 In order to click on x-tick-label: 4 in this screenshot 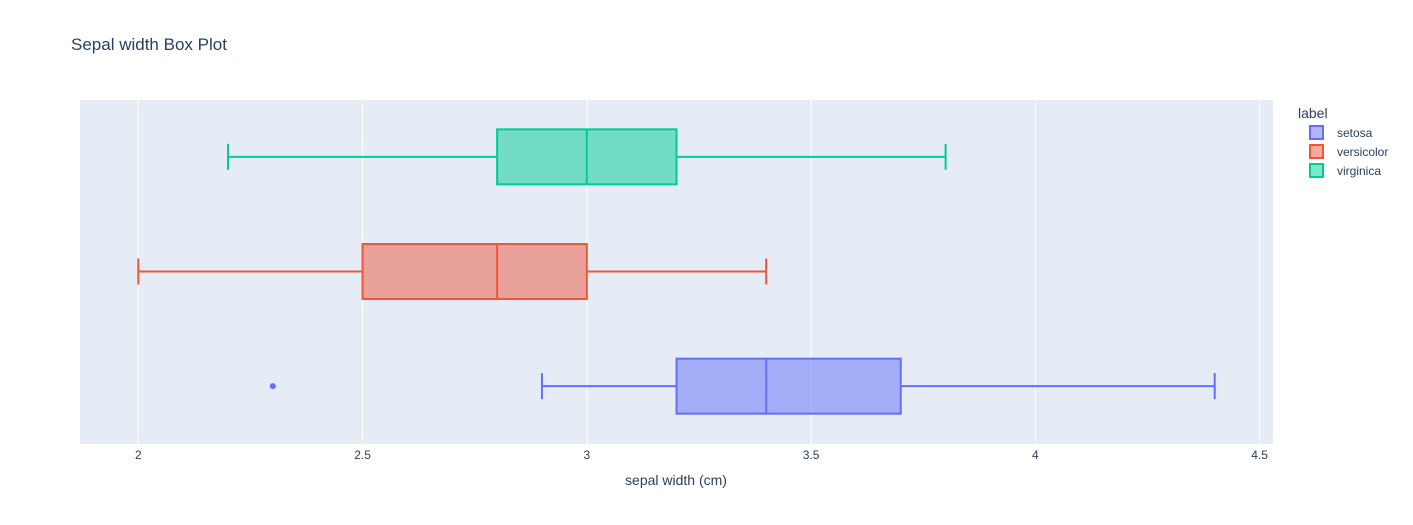, I will do `click(1035, 455)`.